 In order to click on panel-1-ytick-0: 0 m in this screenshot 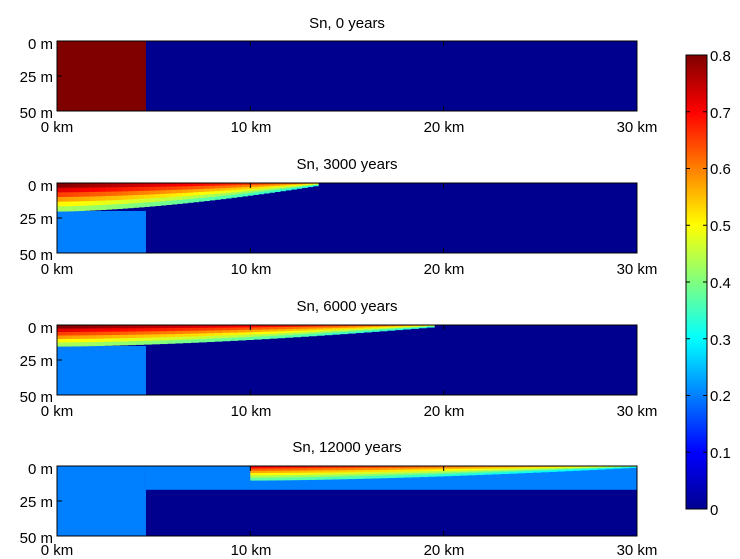, I will do `click(40, 186)`.